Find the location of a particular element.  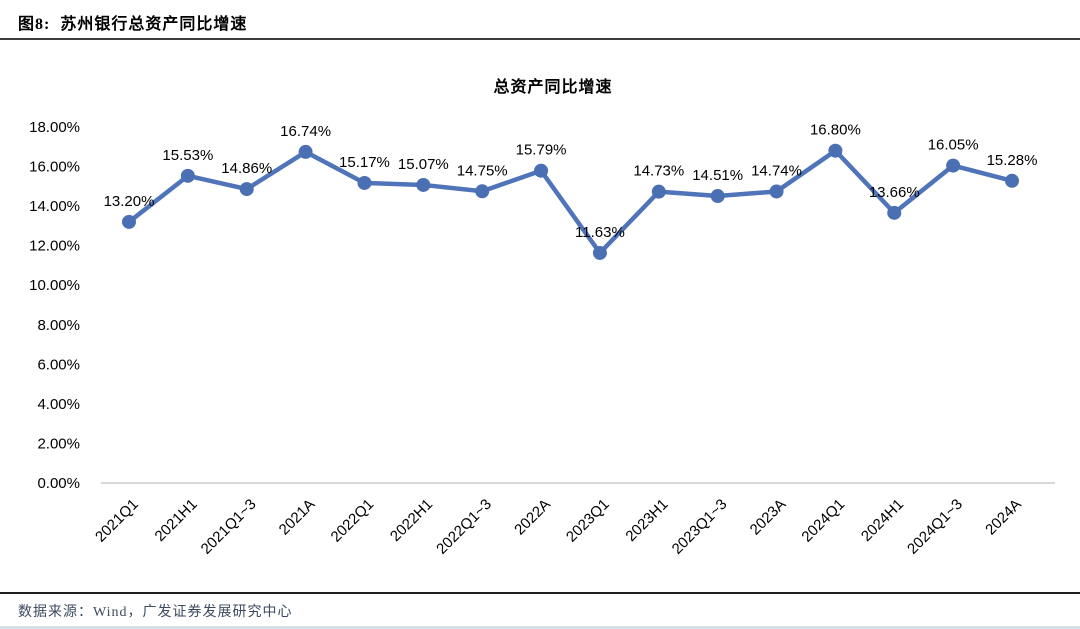

figure-title: 苏州银行总资产同比增速 is located at coordinates (154, 24).